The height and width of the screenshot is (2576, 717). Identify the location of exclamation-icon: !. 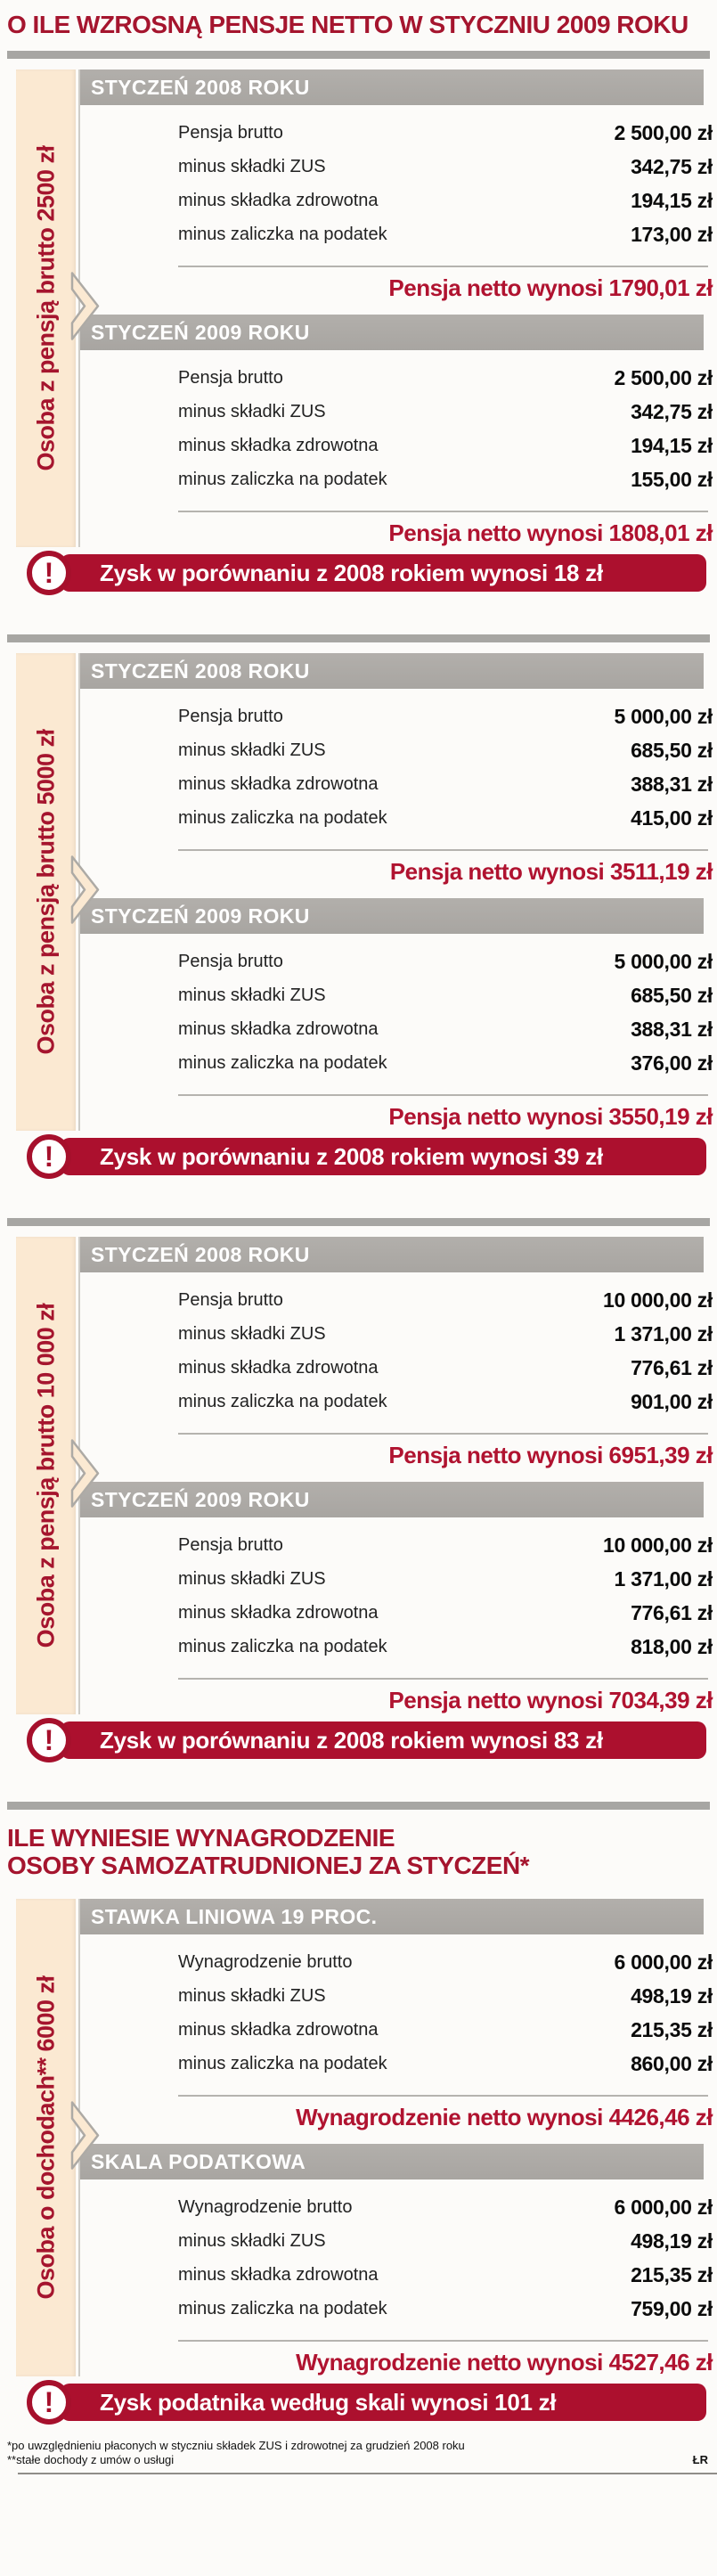
(49, 2402).